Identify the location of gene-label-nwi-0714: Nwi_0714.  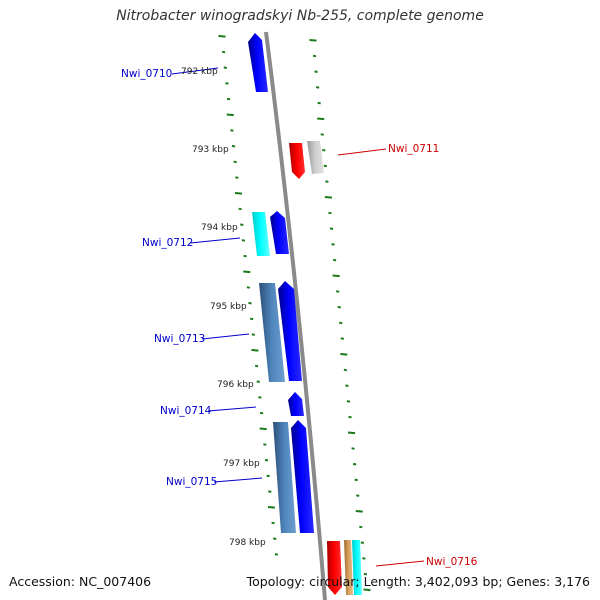
(186, 411).